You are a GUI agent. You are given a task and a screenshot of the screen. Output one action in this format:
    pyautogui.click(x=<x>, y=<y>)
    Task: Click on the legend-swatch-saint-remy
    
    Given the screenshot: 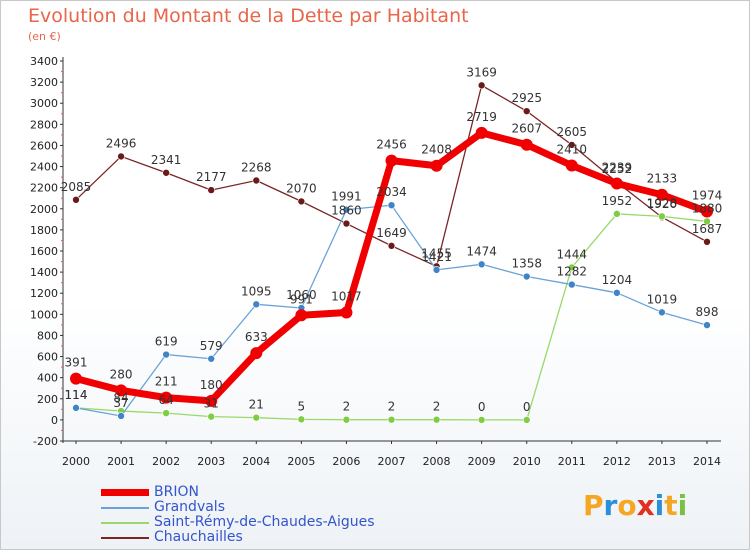 What is the action you would take?
    pyautogui.click(x=125, y=523)
    